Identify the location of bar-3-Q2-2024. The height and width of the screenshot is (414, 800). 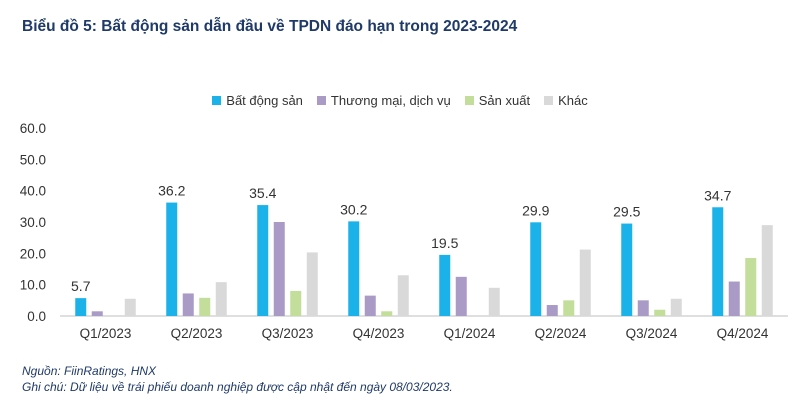
(569, 308).